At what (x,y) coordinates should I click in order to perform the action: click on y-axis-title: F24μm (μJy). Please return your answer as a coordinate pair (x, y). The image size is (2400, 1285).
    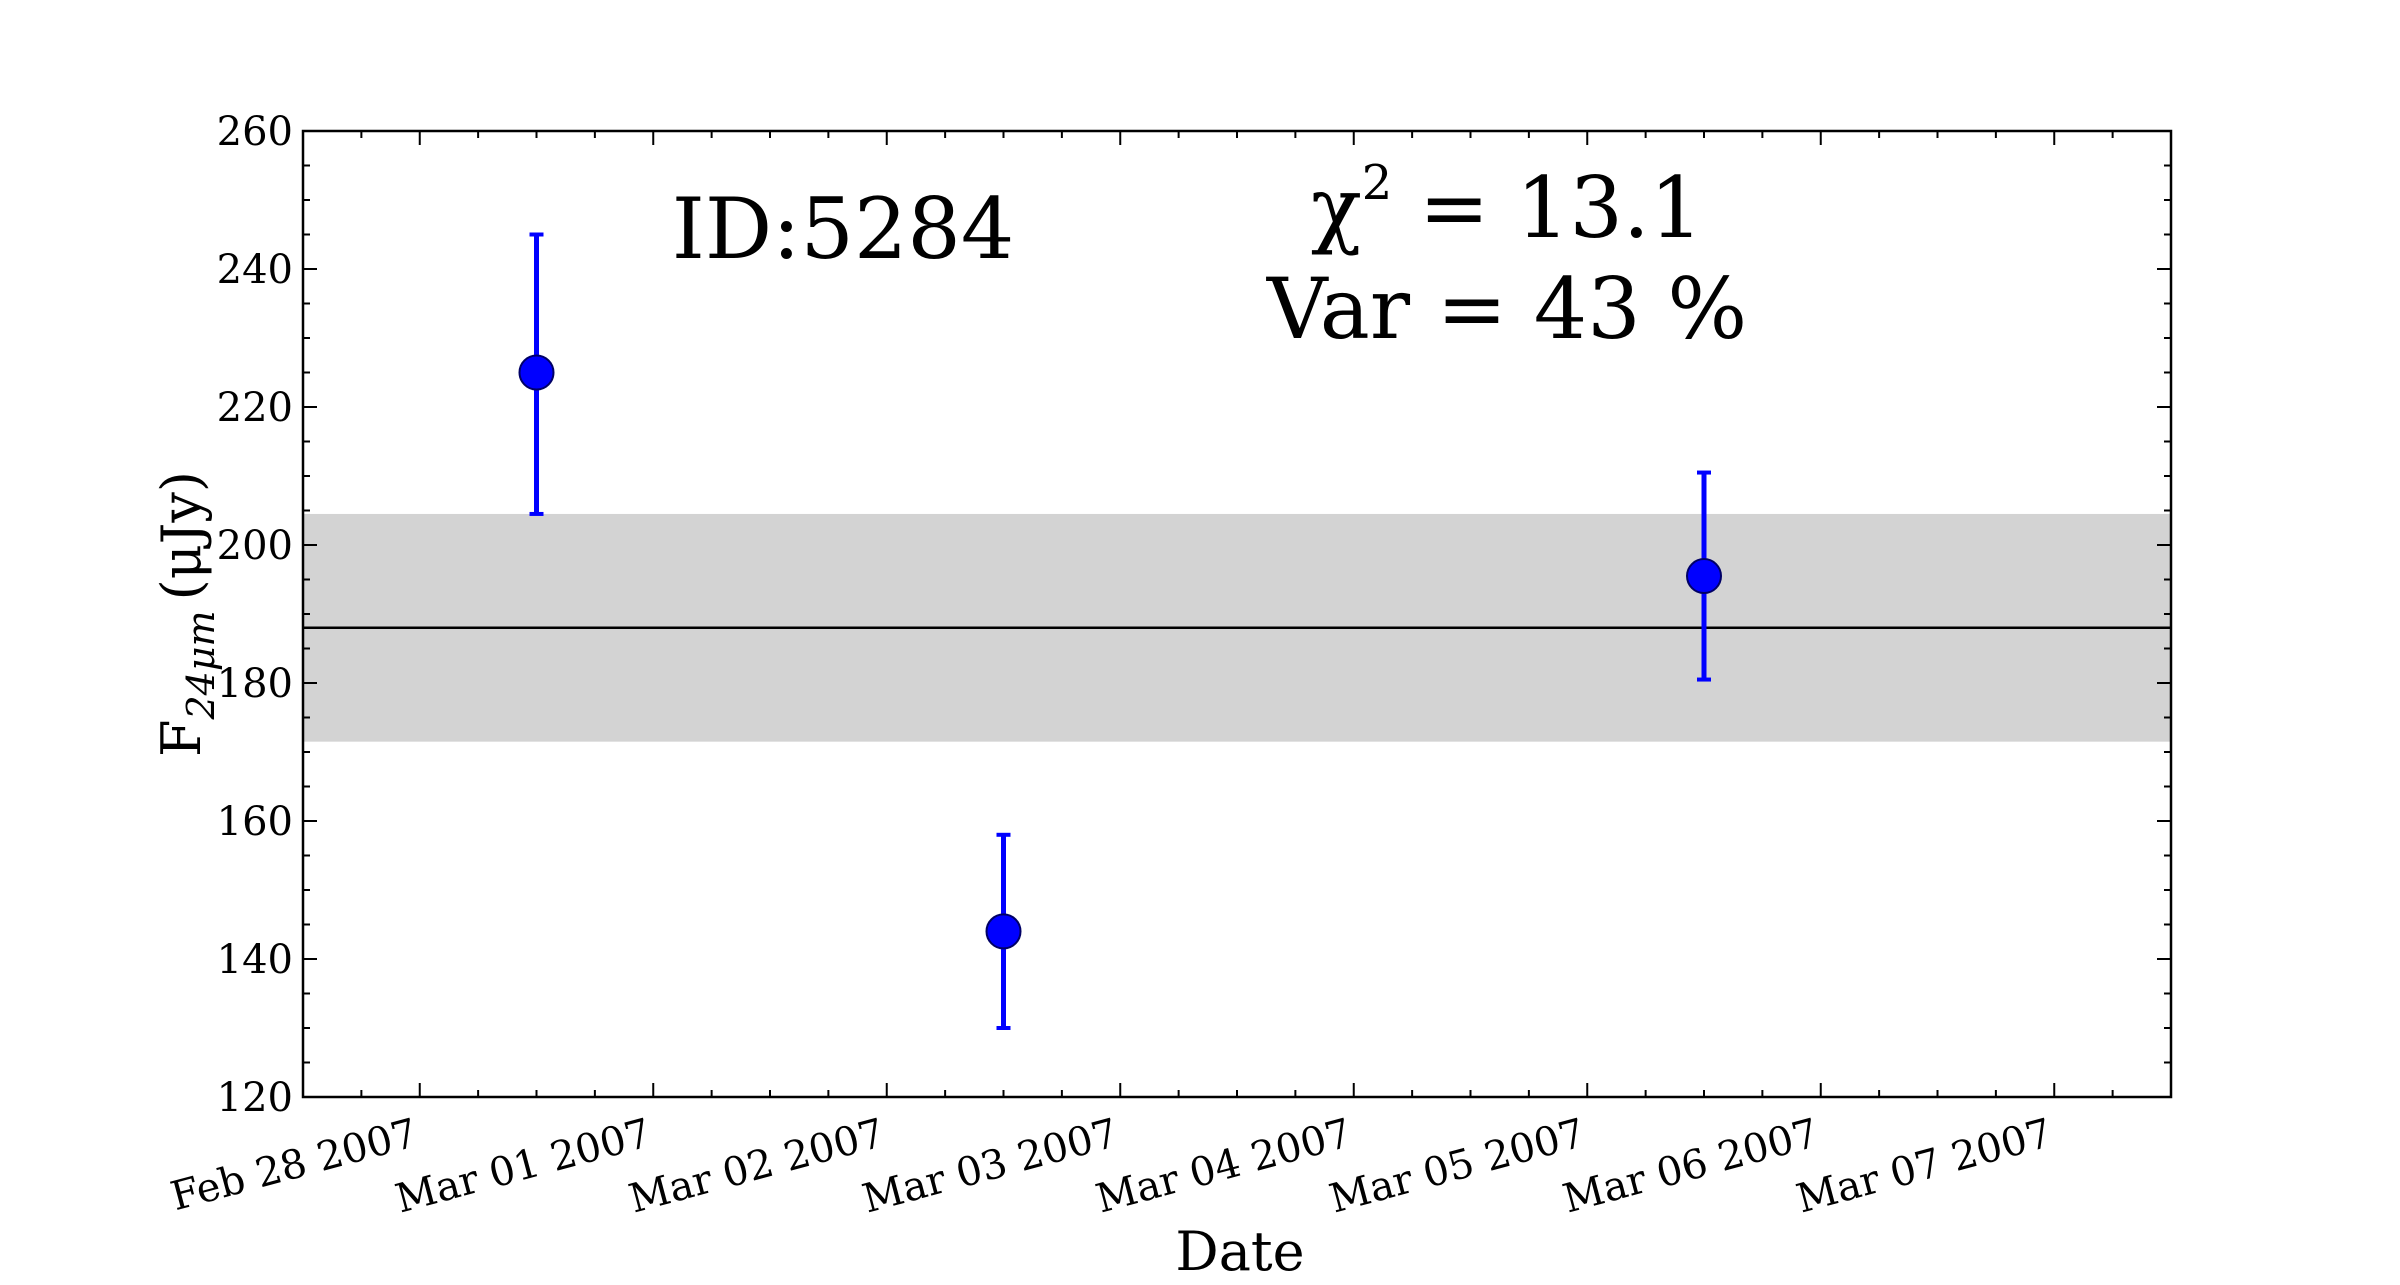
    Looking at the image, I should click on (186, 614).